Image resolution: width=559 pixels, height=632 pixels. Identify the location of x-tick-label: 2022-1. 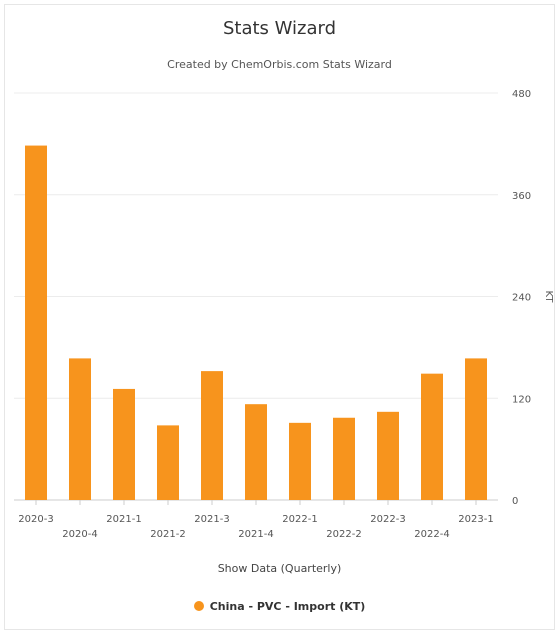
(299, 519).